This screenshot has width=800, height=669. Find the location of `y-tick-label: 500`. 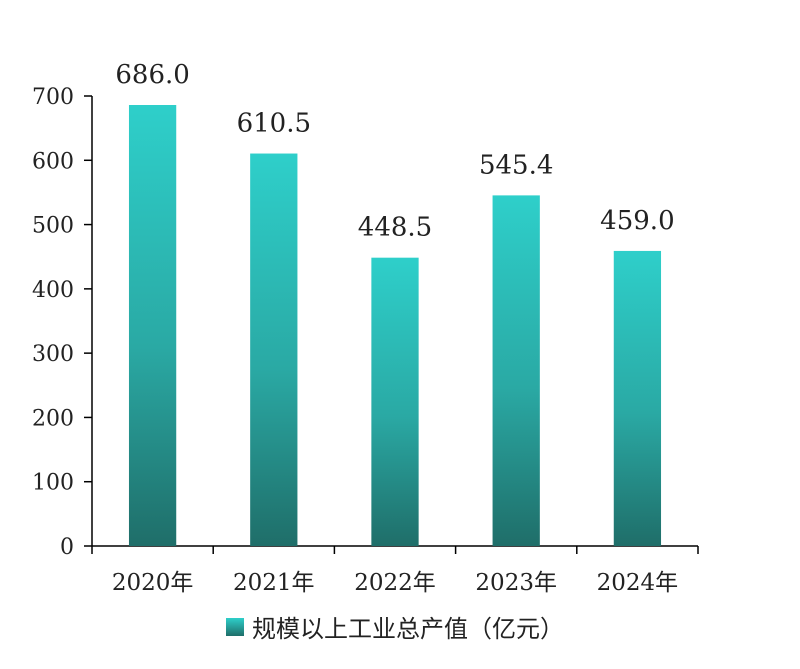

y-tick-label: 500 is located at coordinates (53, 226).